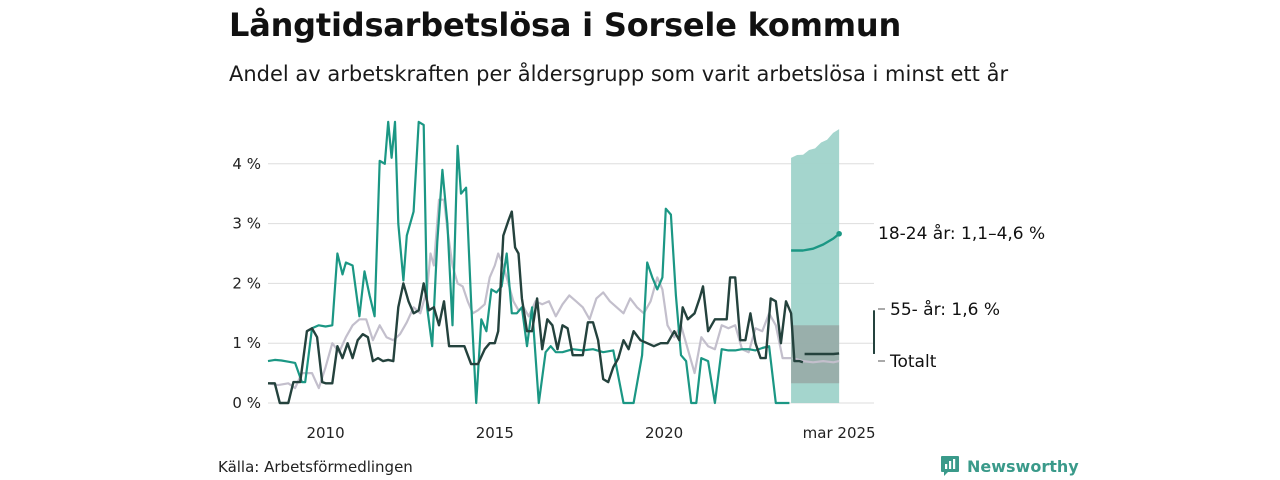 This screenshot has height=480, width=1280. I want to click on y-tick-label: 0 %, so click(246, 403).